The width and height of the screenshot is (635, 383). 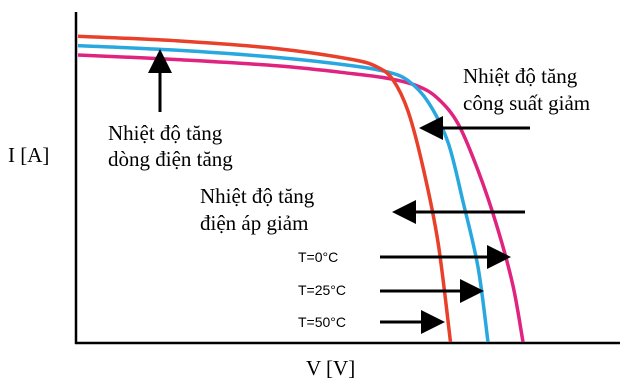 What do you see at coordinates (254, 223) in the screenshot?
I see `annotation-voltage-line2: điện áp giảm` at bounding box center [254, 223].